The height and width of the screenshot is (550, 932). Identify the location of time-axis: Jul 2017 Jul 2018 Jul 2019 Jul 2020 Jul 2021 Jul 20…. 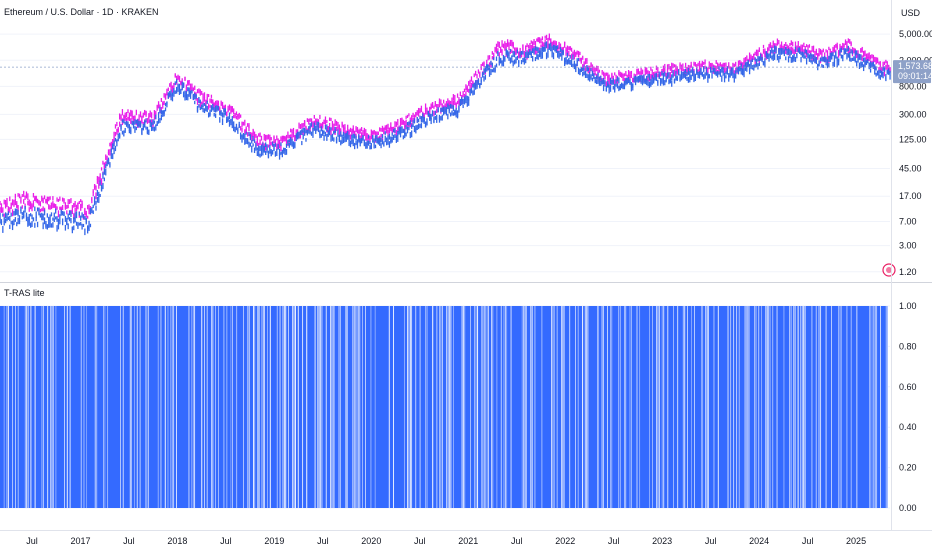
(466, 538).